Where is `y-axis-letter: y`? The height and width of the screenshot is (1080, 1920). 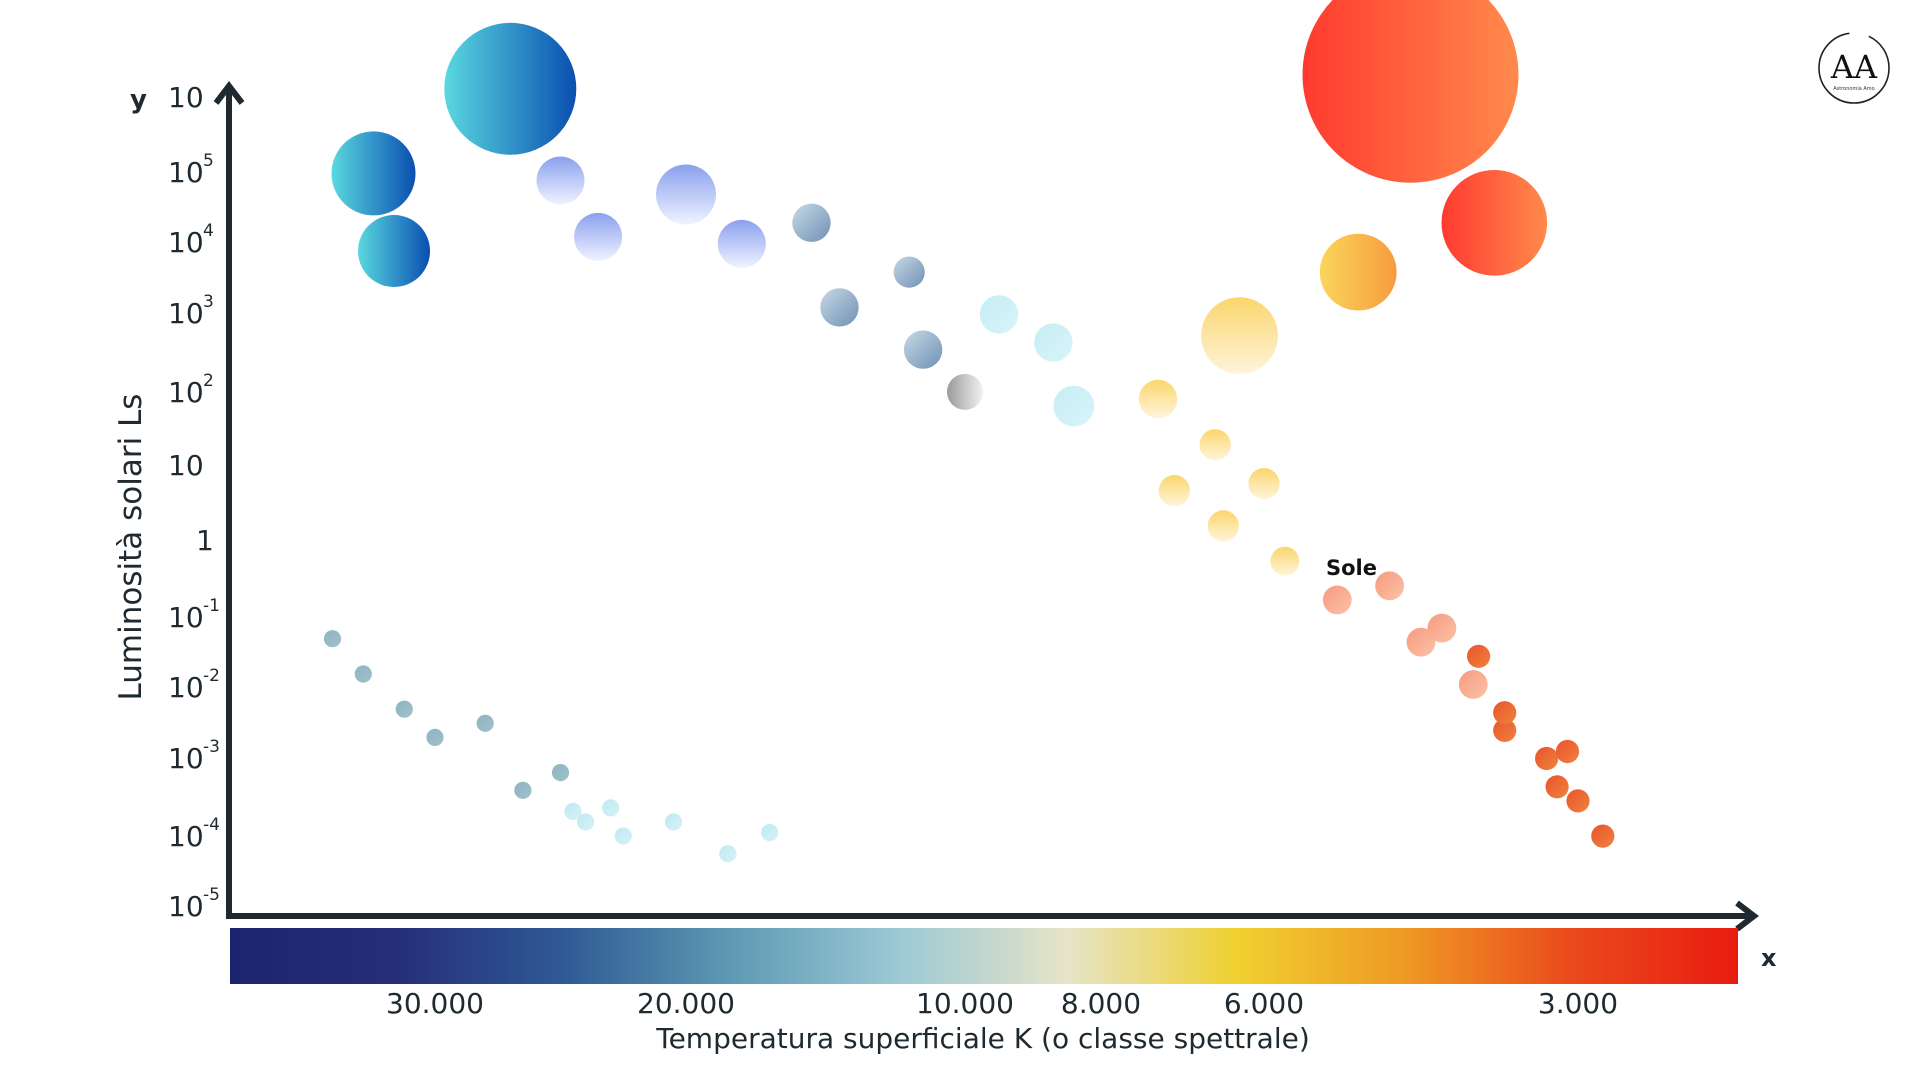 y-axis-letter: y is located at coordinates (138, 100).